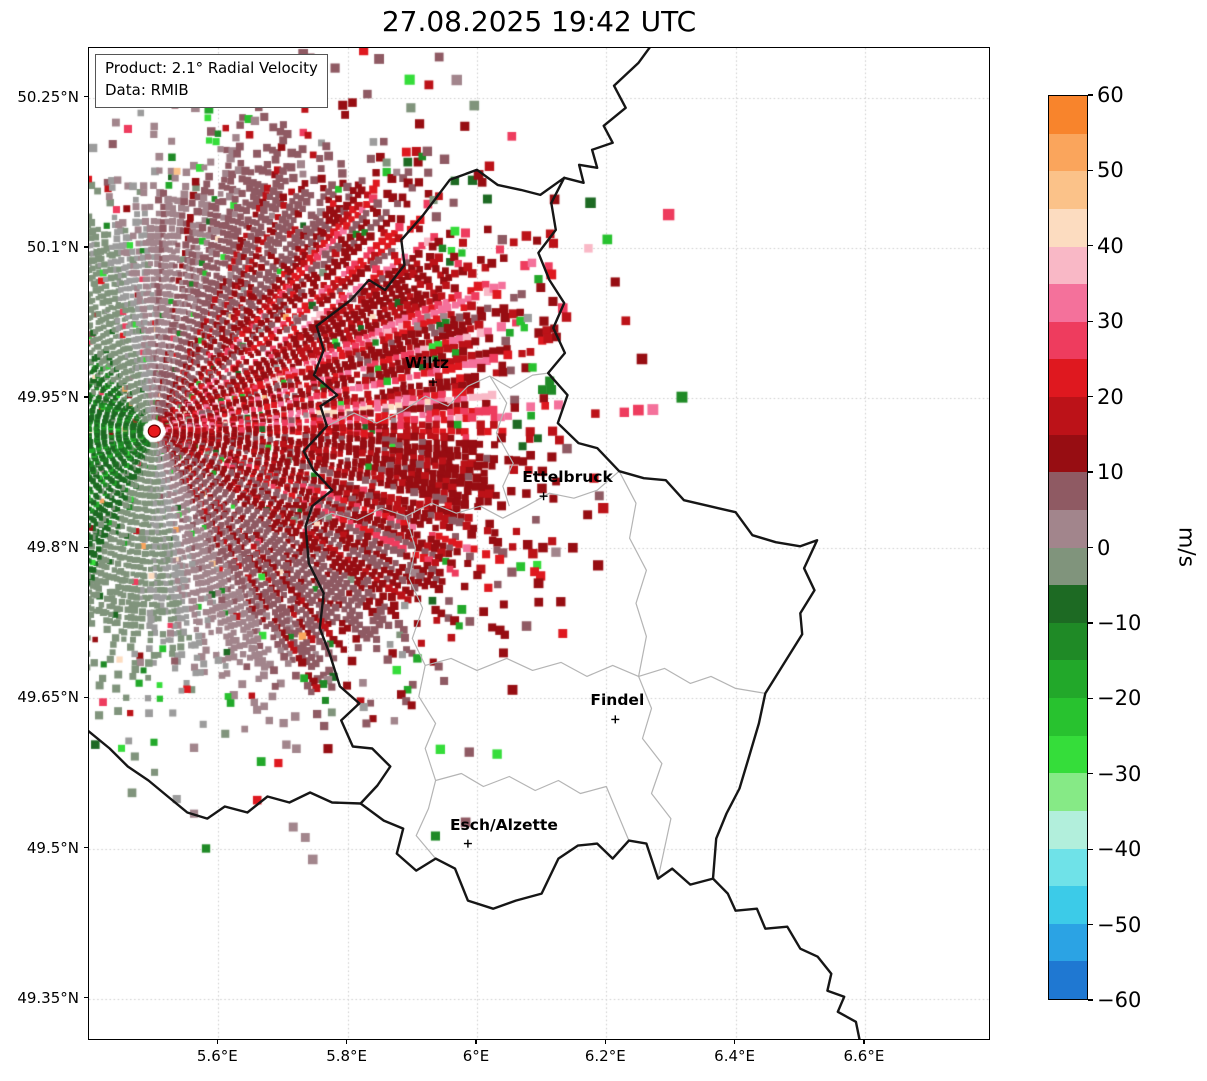  I want to click on product-label: Product: 2.1° Radial Velocity, so click(211, 68).